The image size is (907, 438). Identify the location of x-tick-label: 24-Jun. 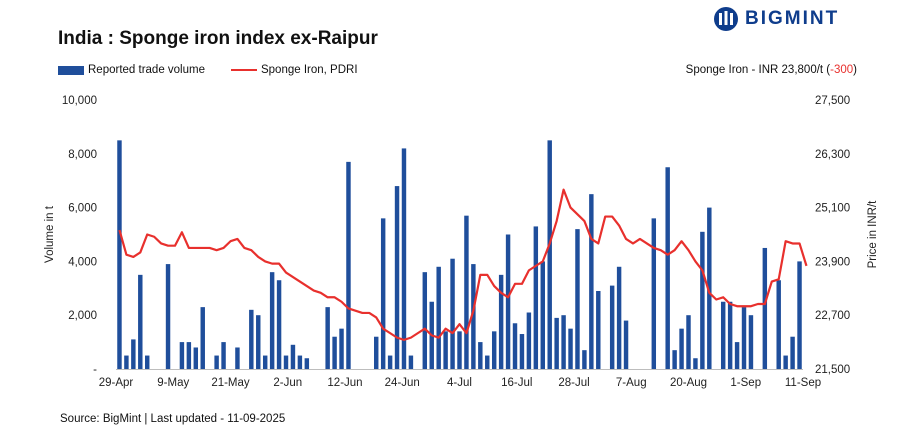
(402, 383).